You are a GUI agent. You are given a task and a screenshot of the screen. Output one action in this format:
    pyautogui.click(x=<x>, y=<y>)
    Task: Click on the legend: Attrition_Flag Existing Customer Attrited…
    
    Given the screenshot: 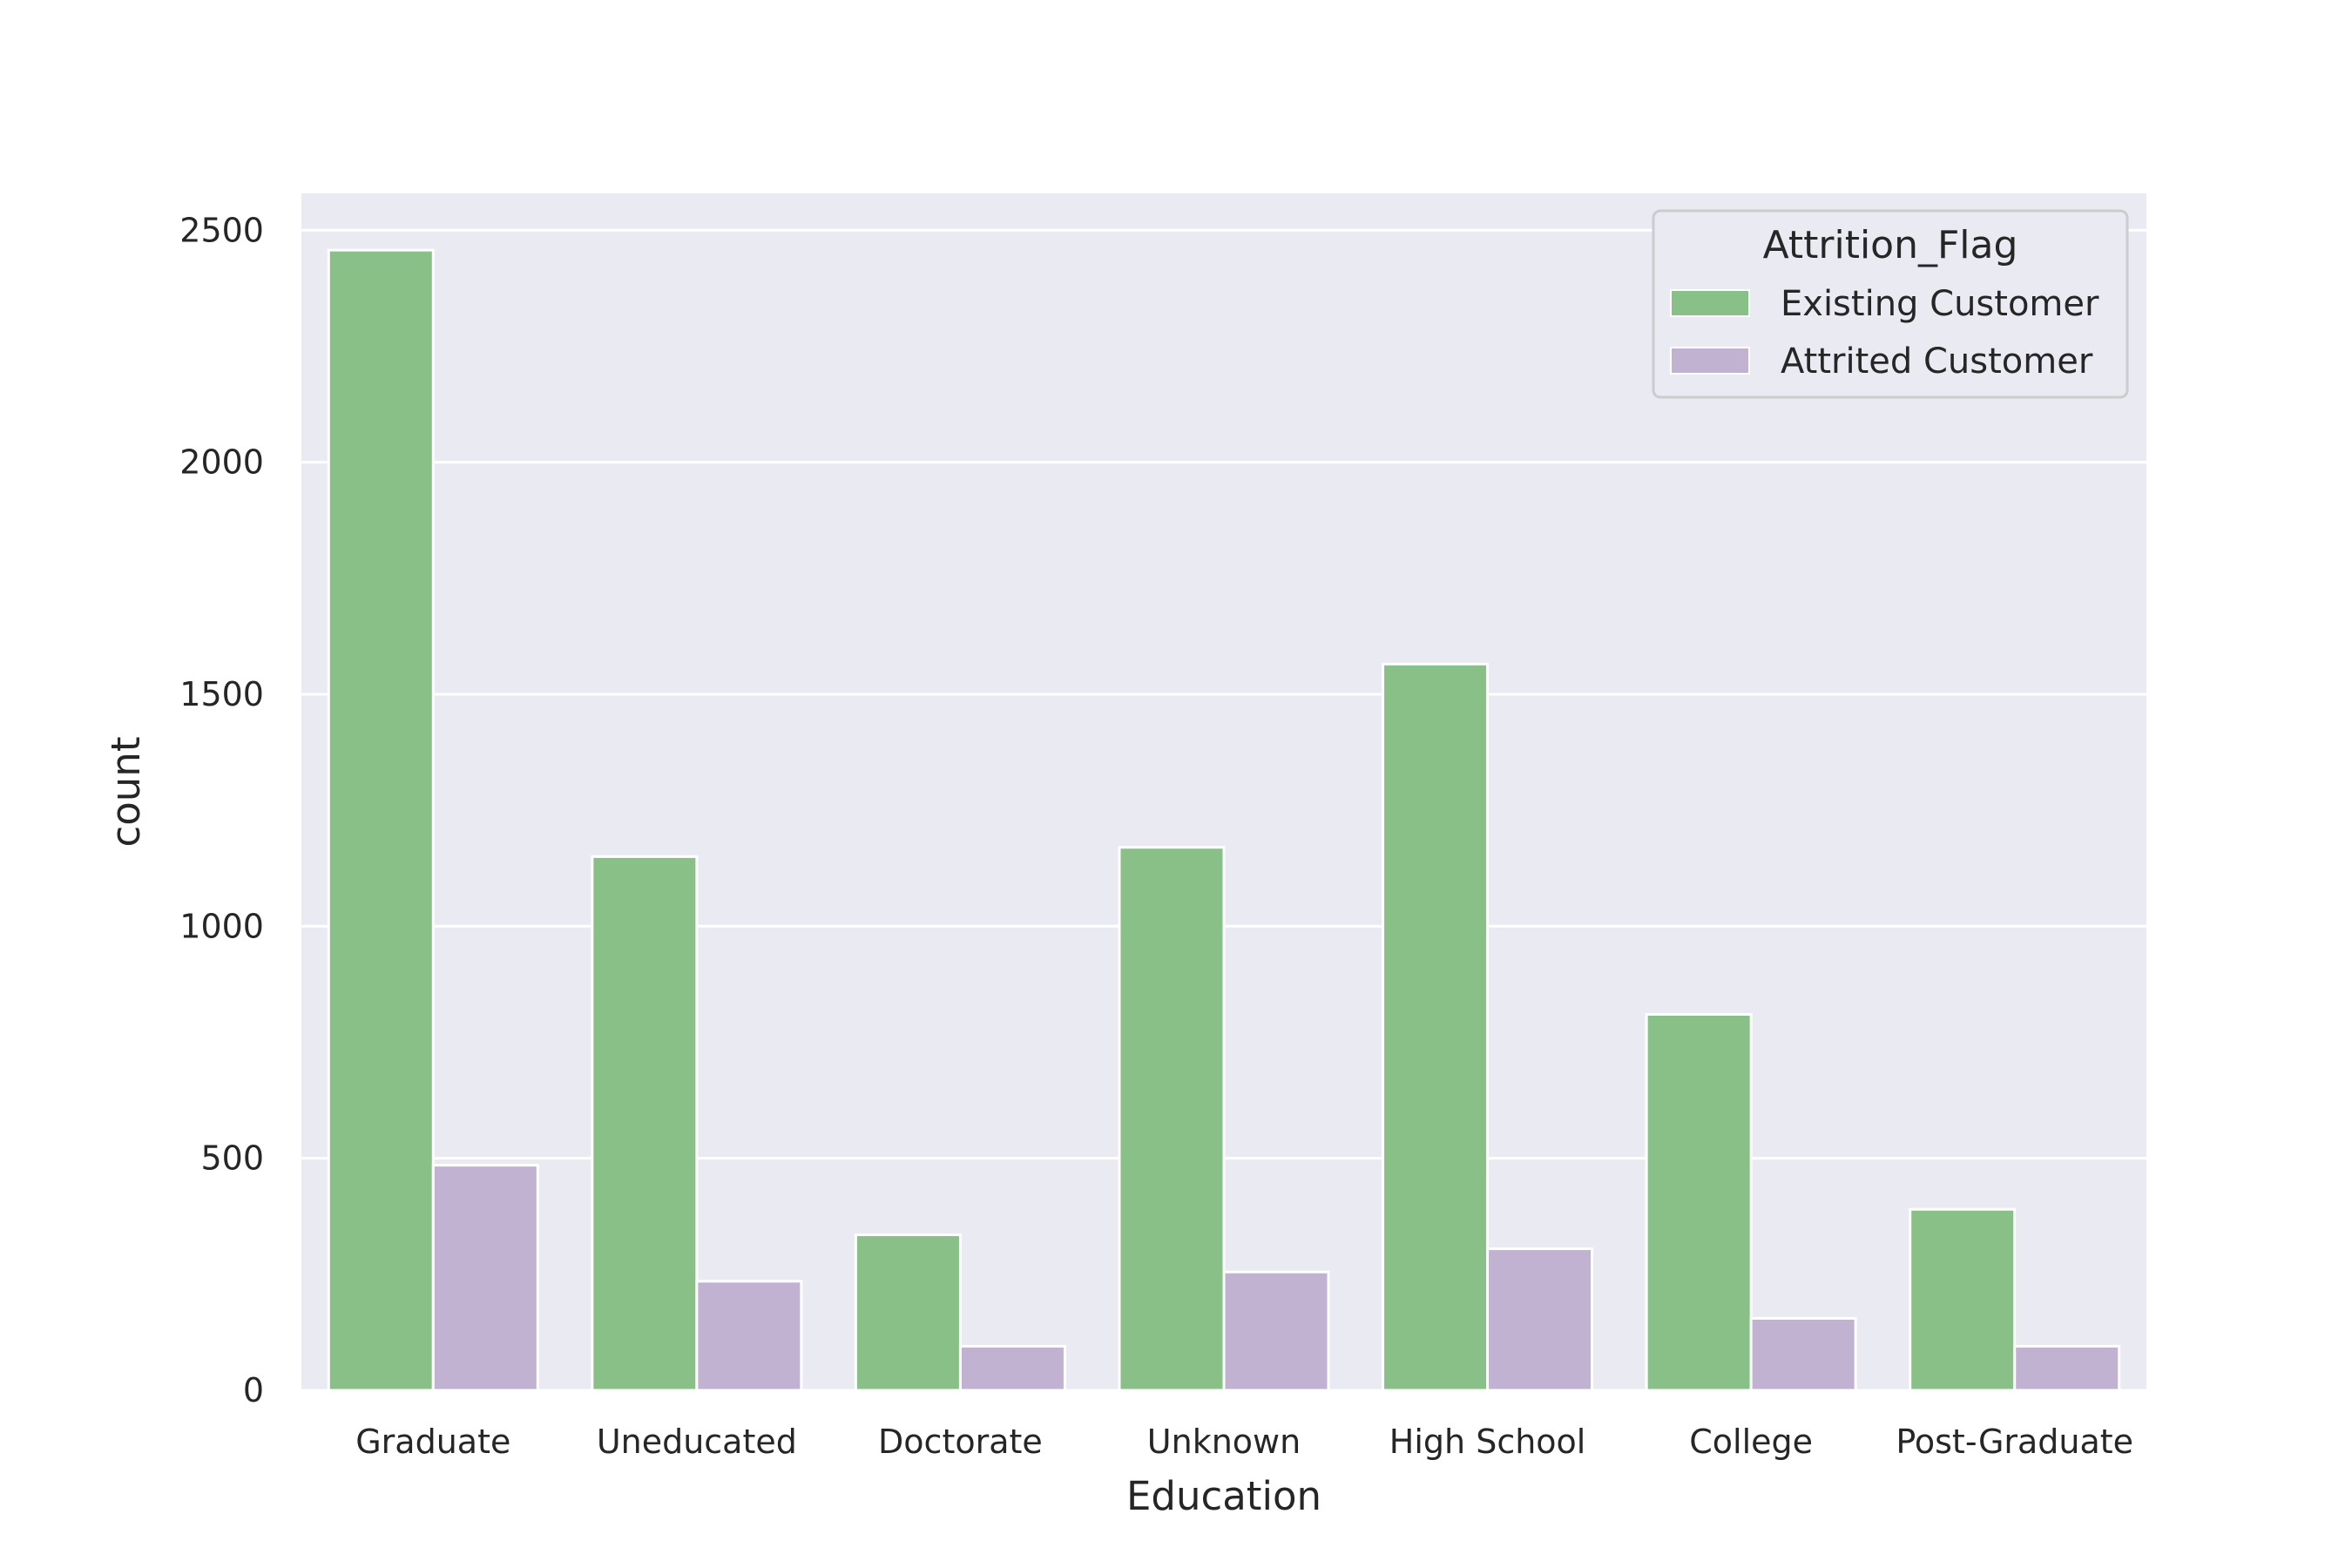 What is the action you would take?
    pyautogui.click(x=1890, y=304)
    